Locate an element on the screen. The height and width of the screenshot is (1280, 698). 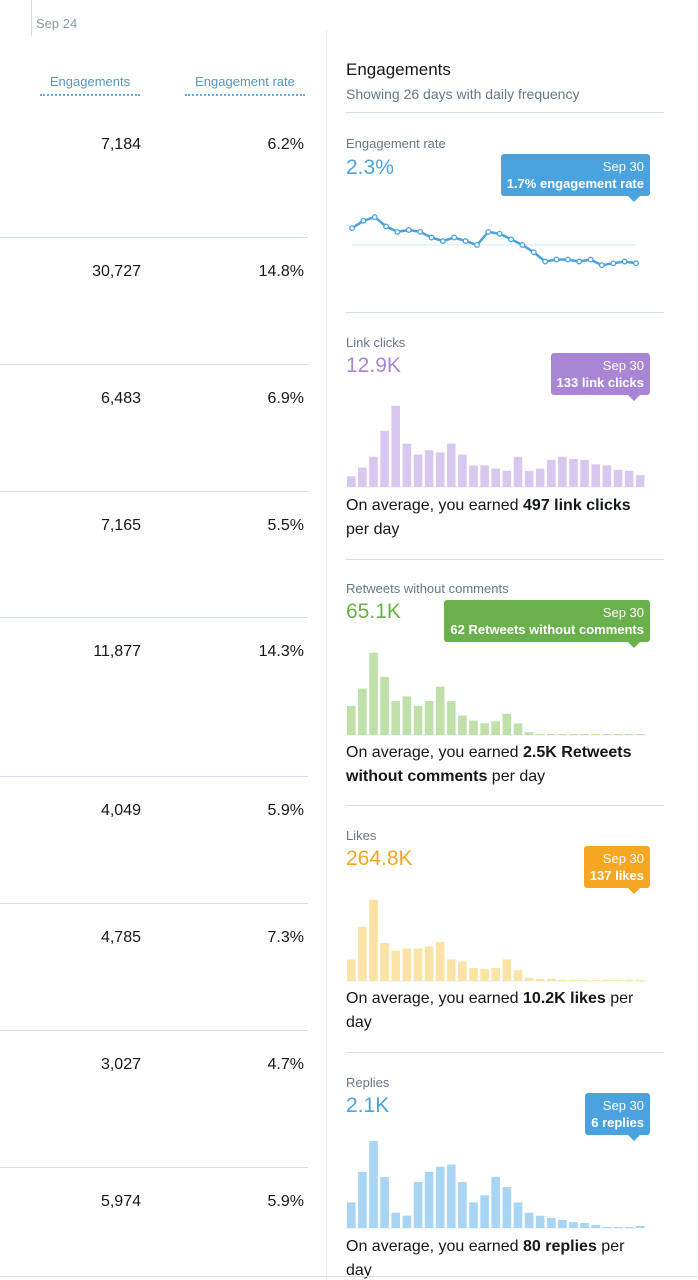
replies-chart is located at coordinates (496, 1181).